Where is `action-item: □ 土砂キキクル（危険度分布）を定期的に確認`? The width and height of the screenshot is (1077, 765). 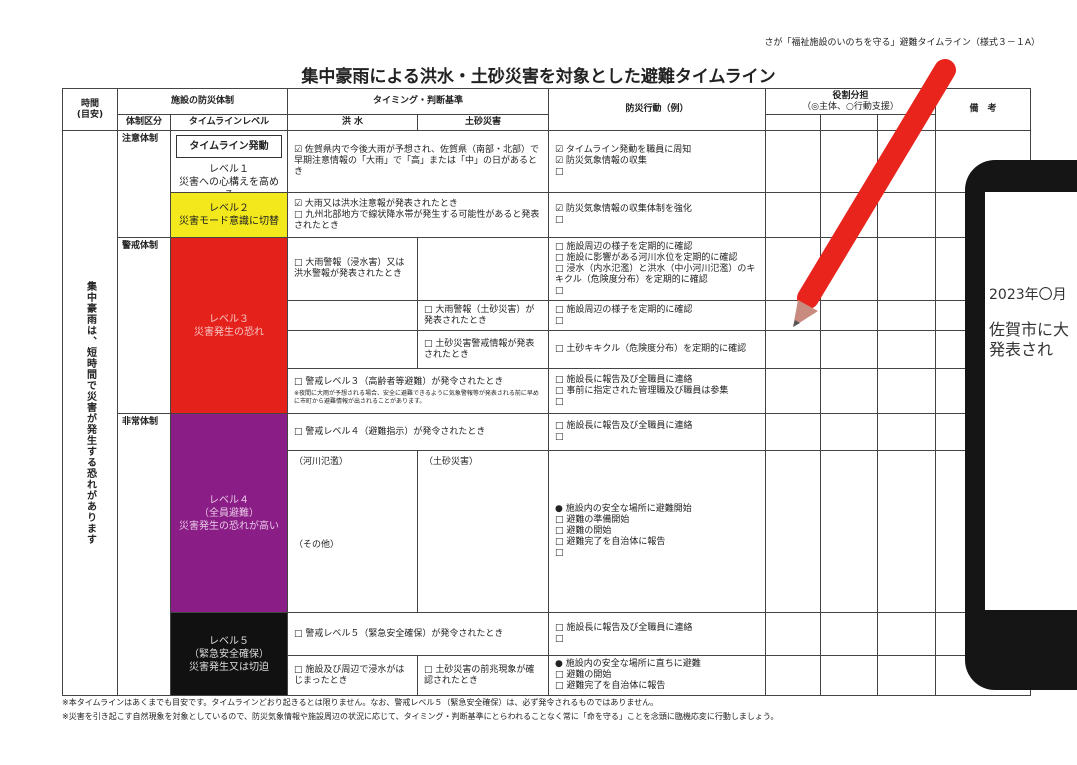
action-item: □ 土砂キキクル（危険度分布）を定期的に確認 is located at coordinates (651, 349).